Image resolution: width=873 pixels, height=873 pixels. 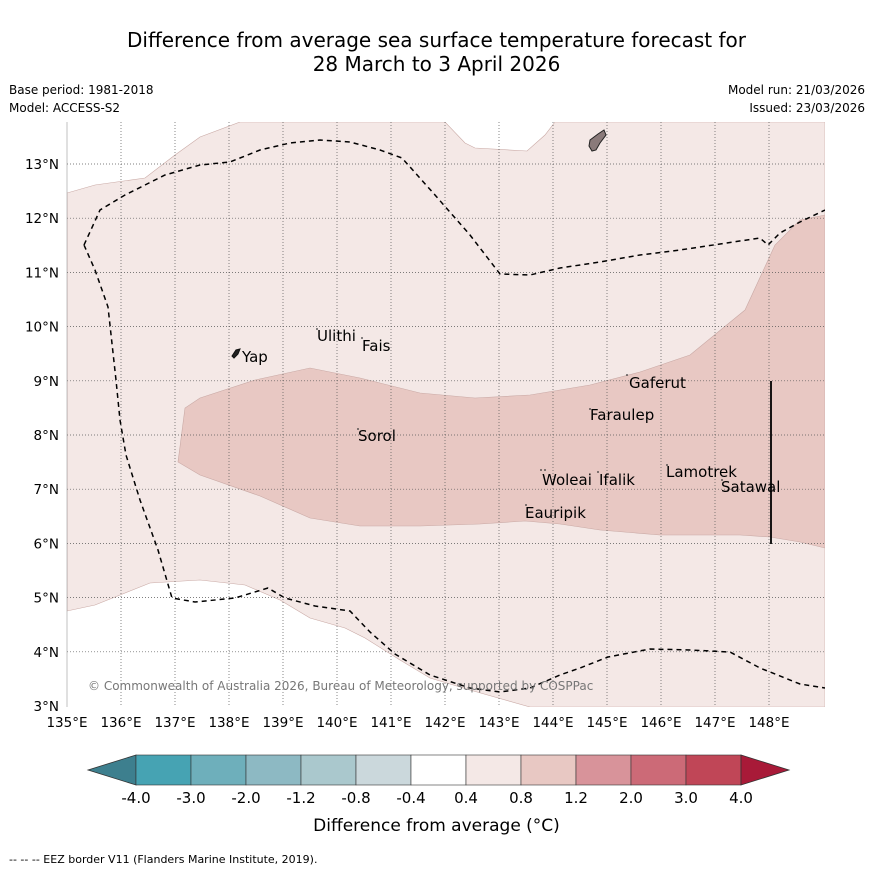 What do you see at coordinates (174, 723) in the screenshot?
I see `lon-label: 137°E` at bounding box center [174, 723].